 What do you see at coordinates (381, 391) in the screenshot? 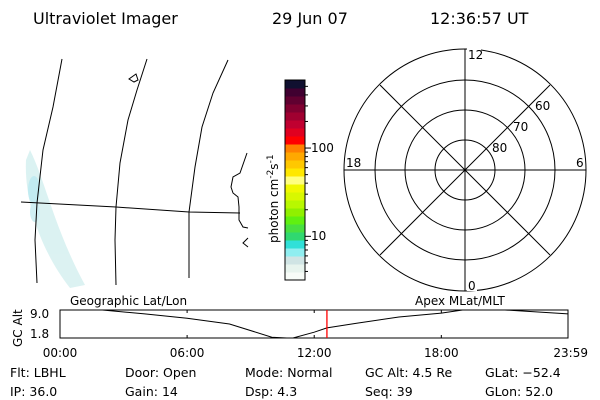
I see `info-label: Seq:` at bounding box center [381, 391].